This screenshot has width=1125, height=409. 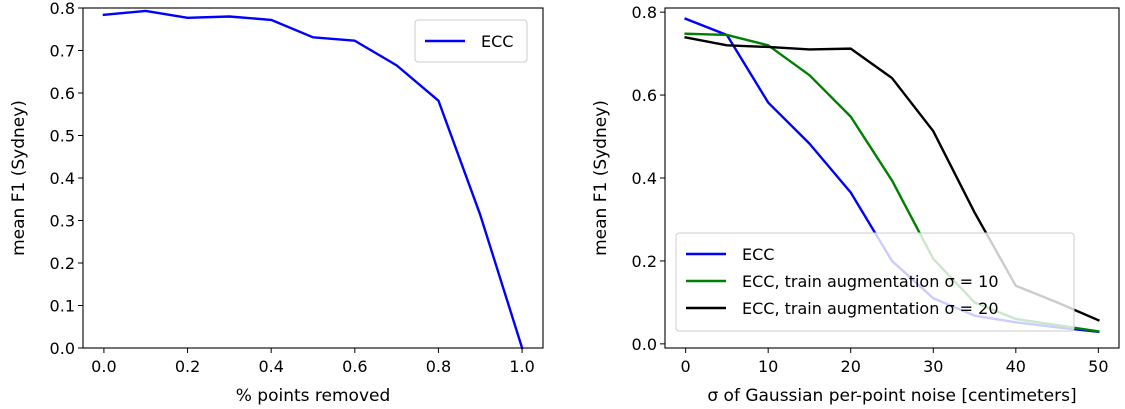 What do you see at coordinates (354, 366) in the screenshot?
I see `x-tick-label: 0.6` at bounding box center [354, 366].